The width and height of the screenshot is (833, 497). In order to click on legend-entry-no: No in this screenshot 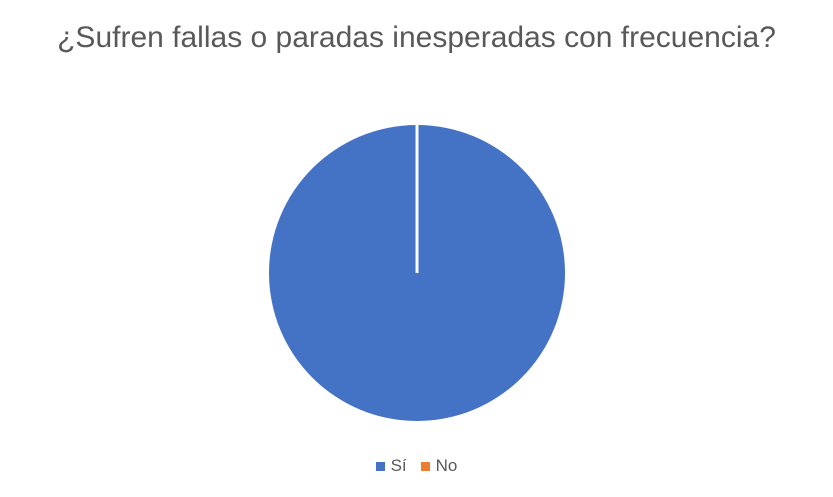, I will do `click(439, 466)`.